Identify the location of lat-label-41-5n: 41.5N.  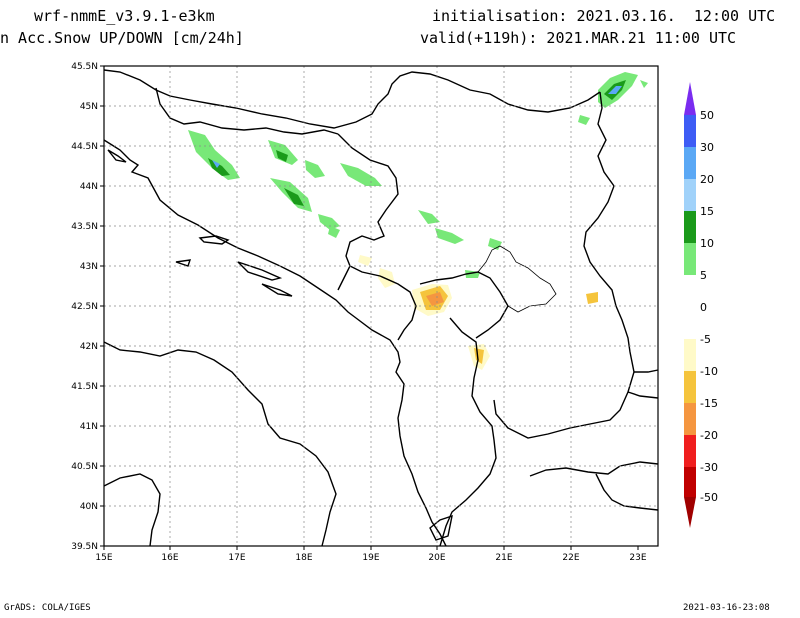
(84, 387).